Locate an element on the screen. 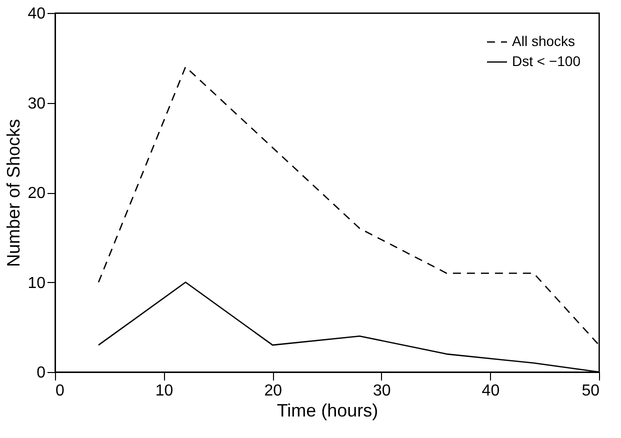 This screenshot has height=438, width=621. x-tick-label: 10 is located at coordinates (164, 391).